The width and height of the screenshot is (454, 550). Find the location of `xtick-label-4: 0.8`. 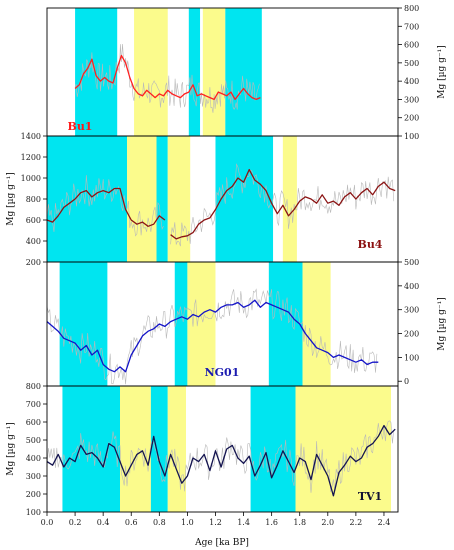

xtick-label-4: 0.8 is located at coordinates (159, 522).